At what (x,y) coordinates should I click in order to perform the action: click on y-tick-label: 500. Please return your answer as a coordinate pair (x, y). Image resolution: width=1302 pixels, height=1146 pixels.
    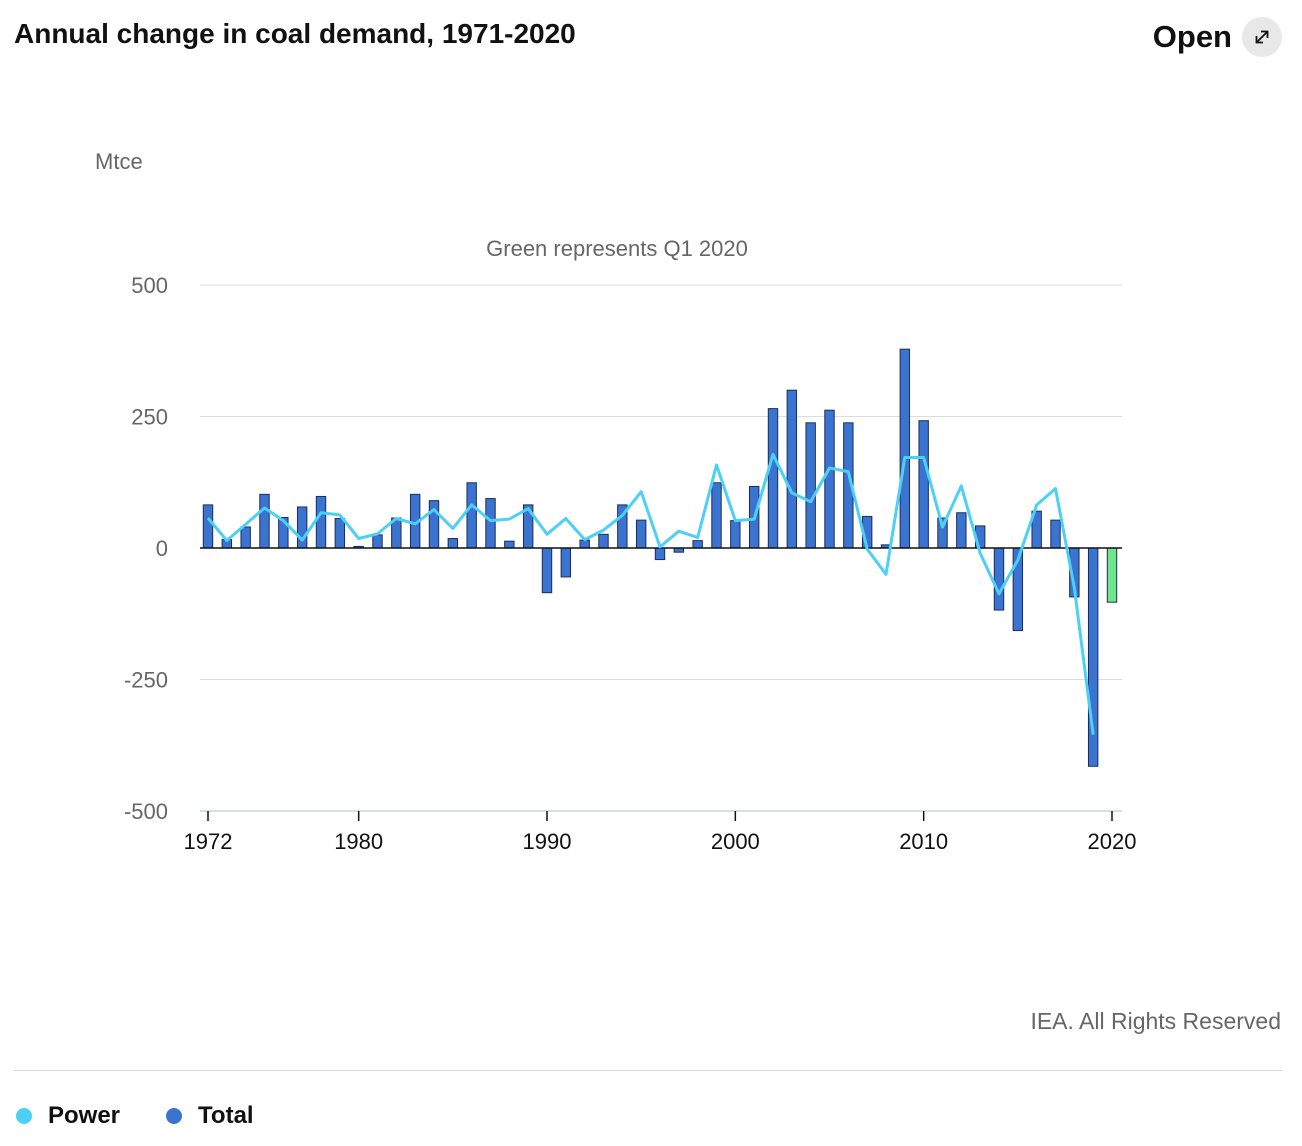
    Looking at the image, I should click on (149, 285).